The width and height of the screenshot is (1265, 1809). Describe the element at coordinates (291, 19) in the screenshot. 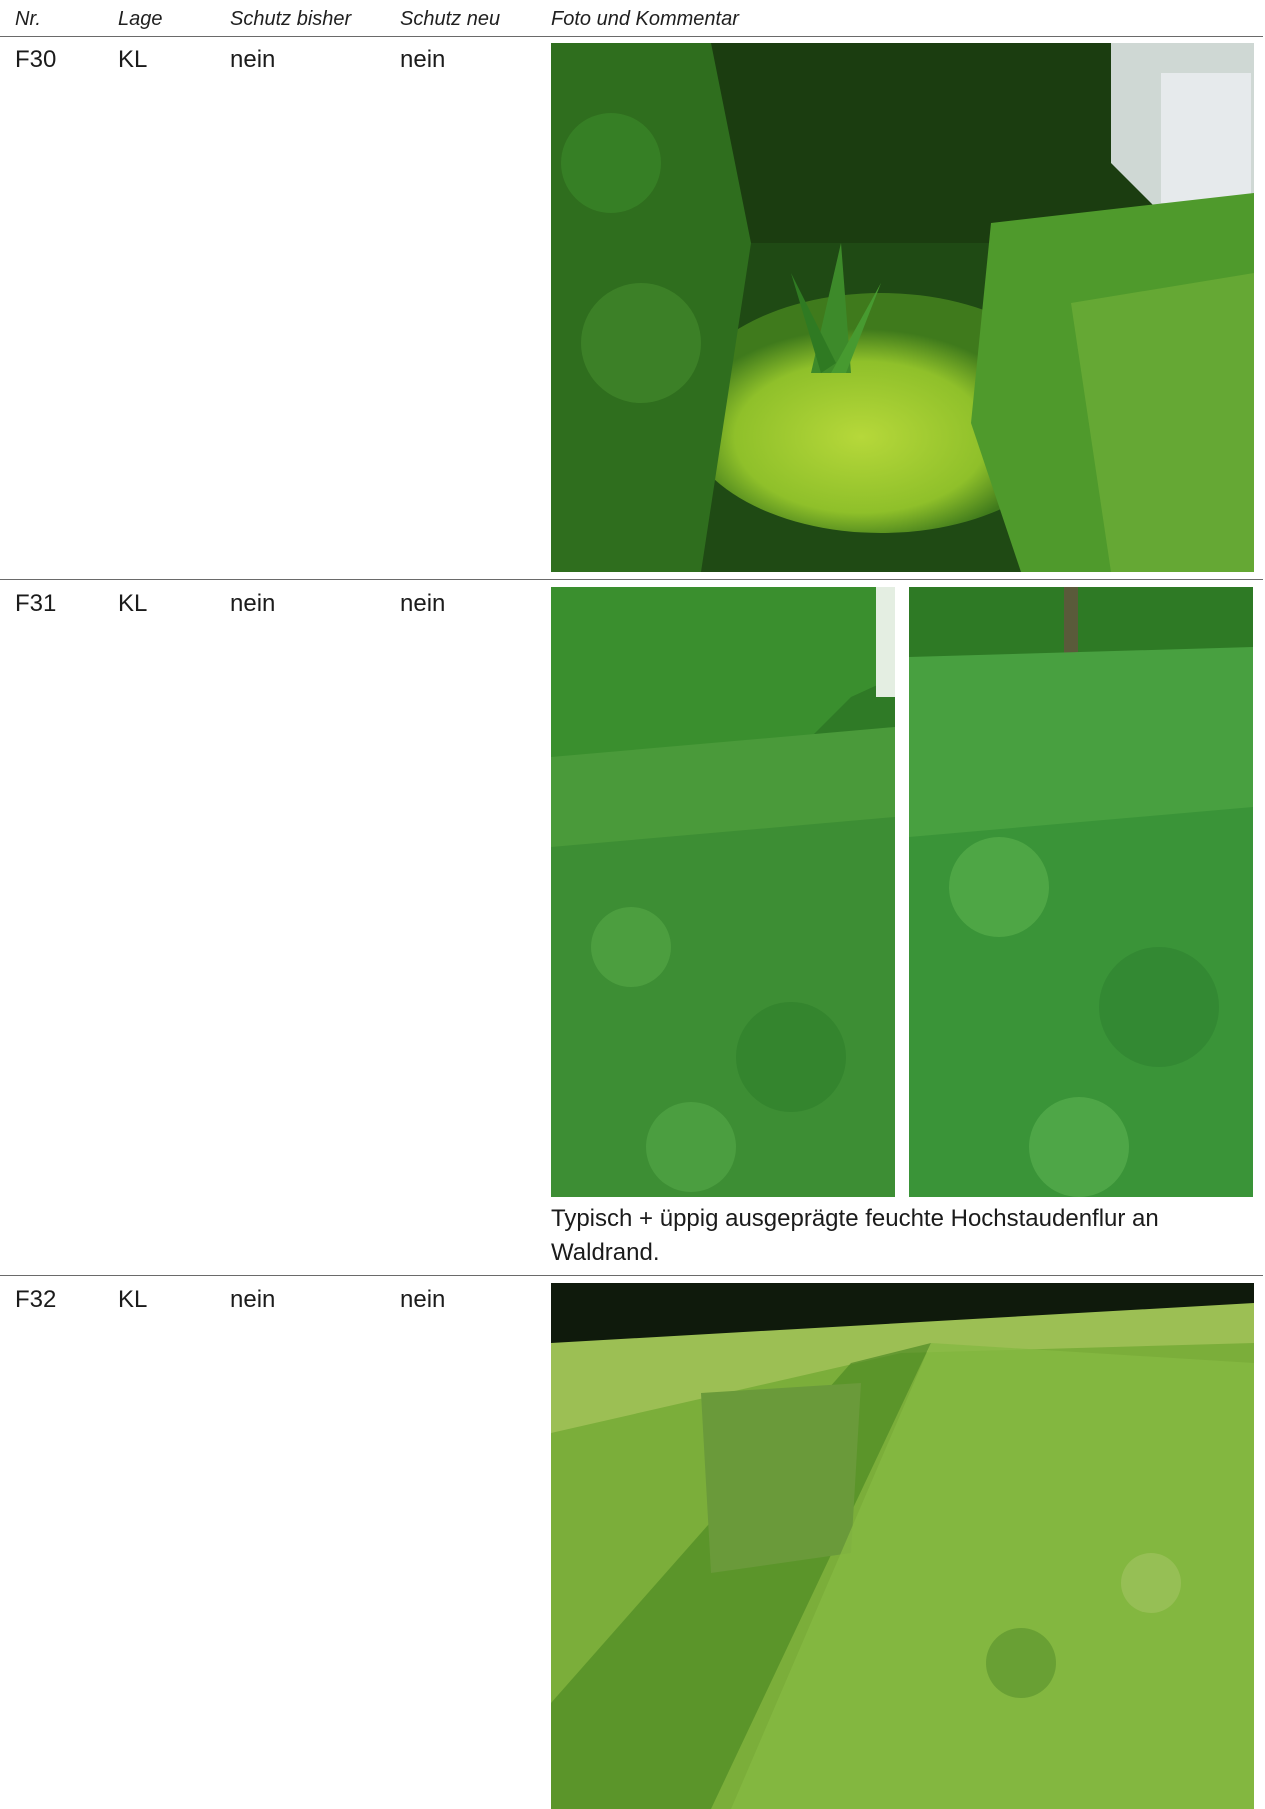

I see `header-schutz-bisher: Schutz bisher` at that location.